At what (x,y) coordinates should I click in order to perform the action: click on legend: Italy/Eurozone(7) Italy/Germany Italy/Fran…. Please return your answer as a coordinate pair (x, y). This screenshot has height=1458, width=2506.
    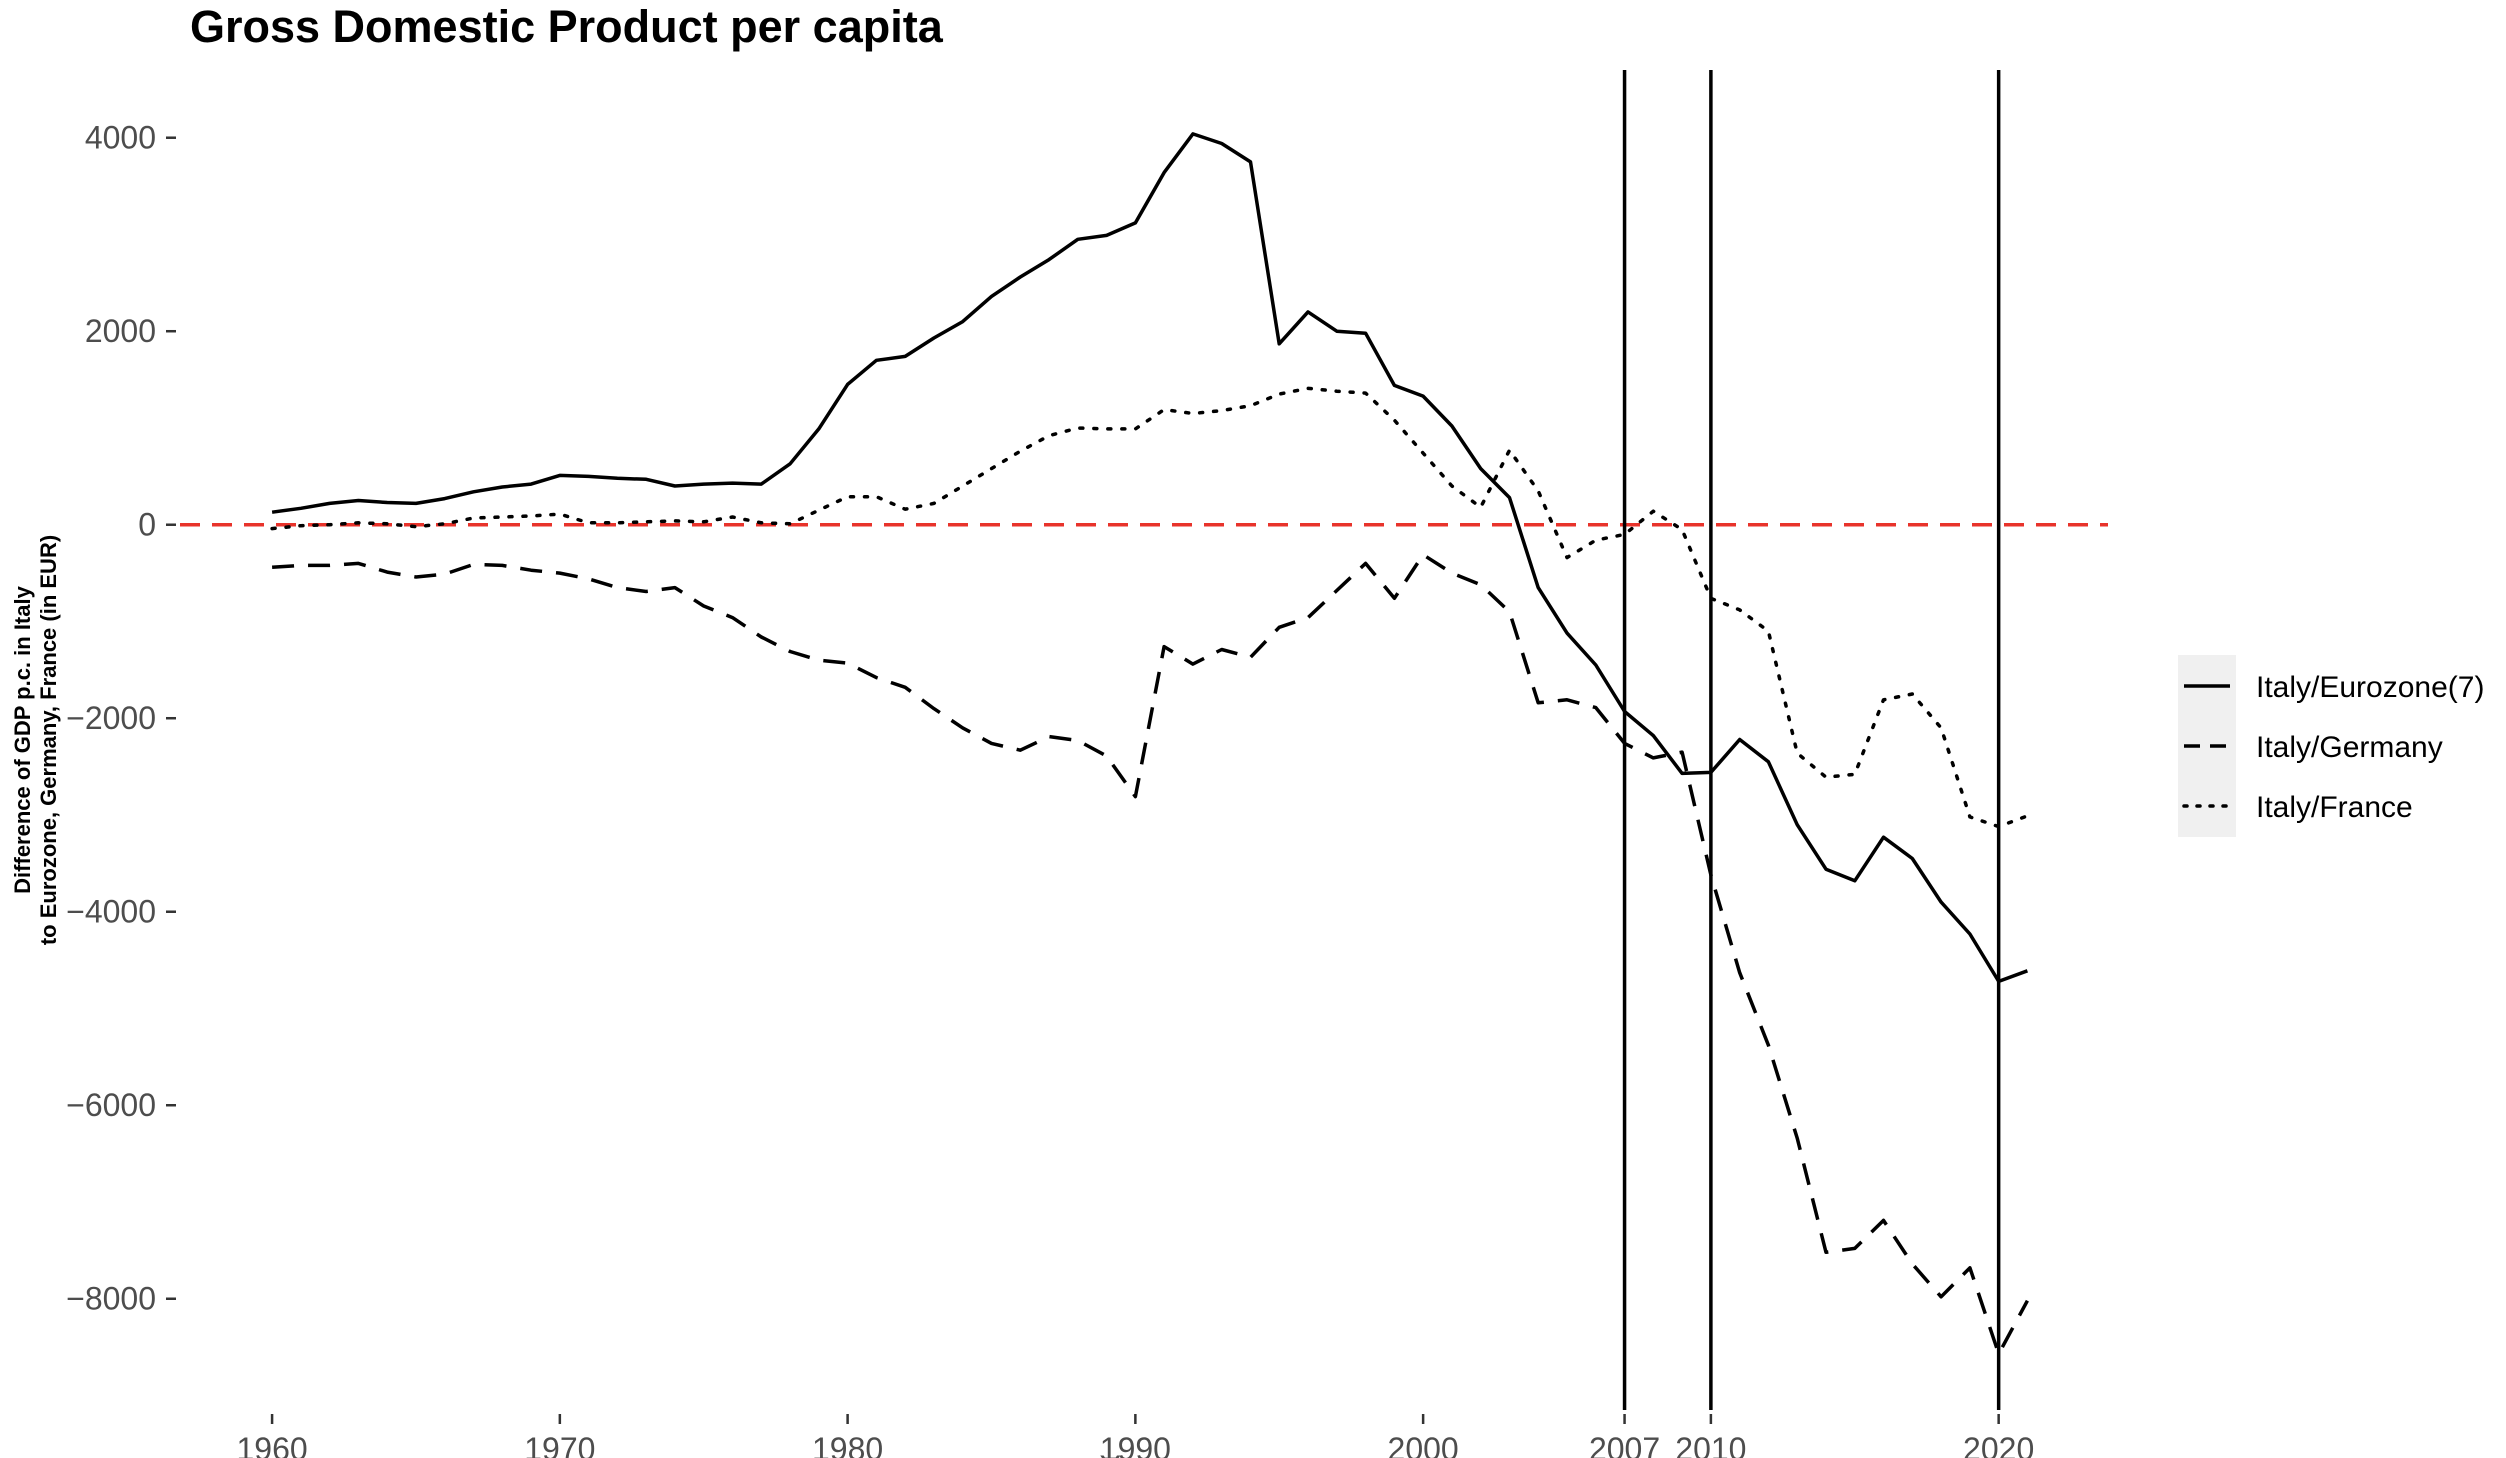
    Looking at the image, I should click on (2331, 746).